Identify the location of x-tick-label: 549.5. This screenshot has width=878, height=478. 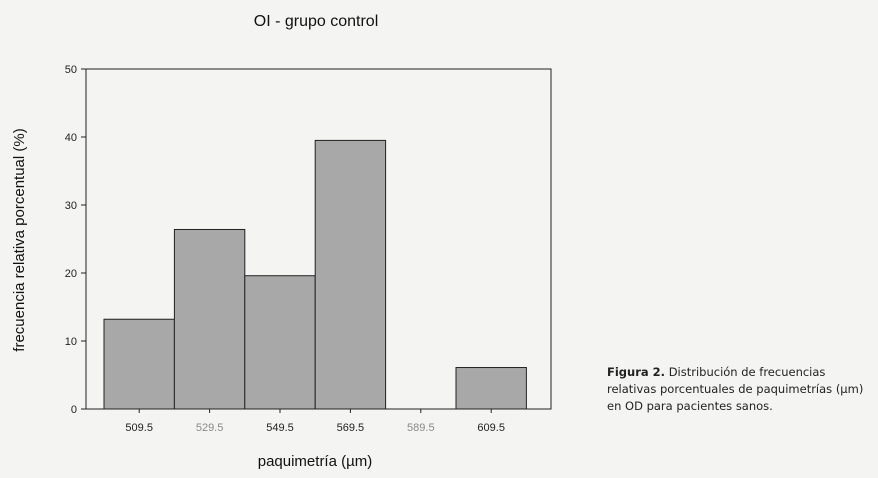
(280, 428).